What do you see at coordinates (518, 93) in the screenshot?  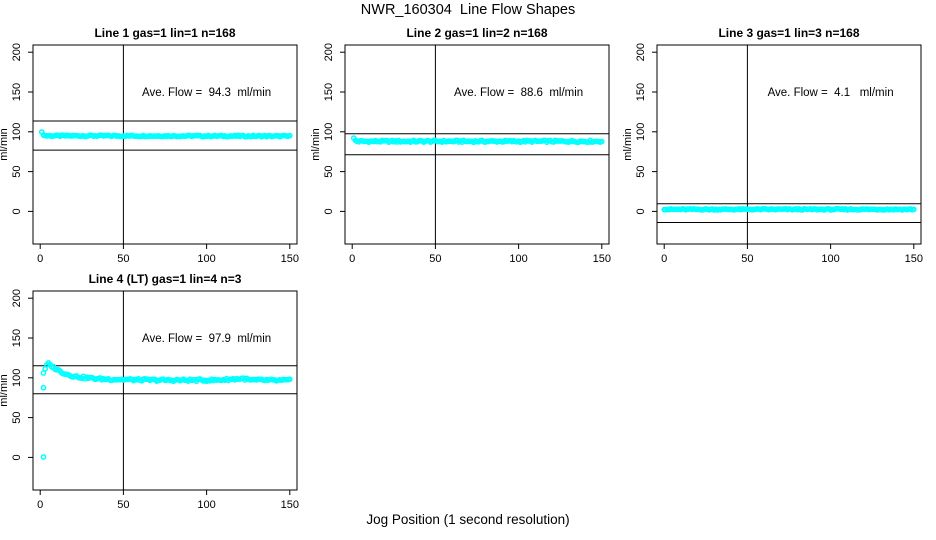 I see `ave-flow-annotation: Ave. Flow = 88.6 ml/min` at bounding box center [518, 93].